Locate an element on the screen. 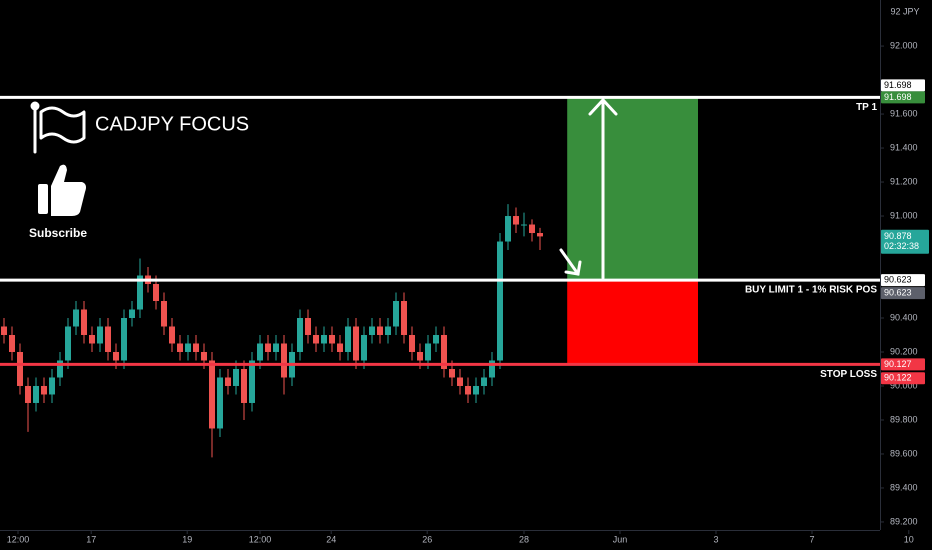 The image size is (932, 550). logo-title: CADJPY FOCUS is located at coordinates (172, 124).